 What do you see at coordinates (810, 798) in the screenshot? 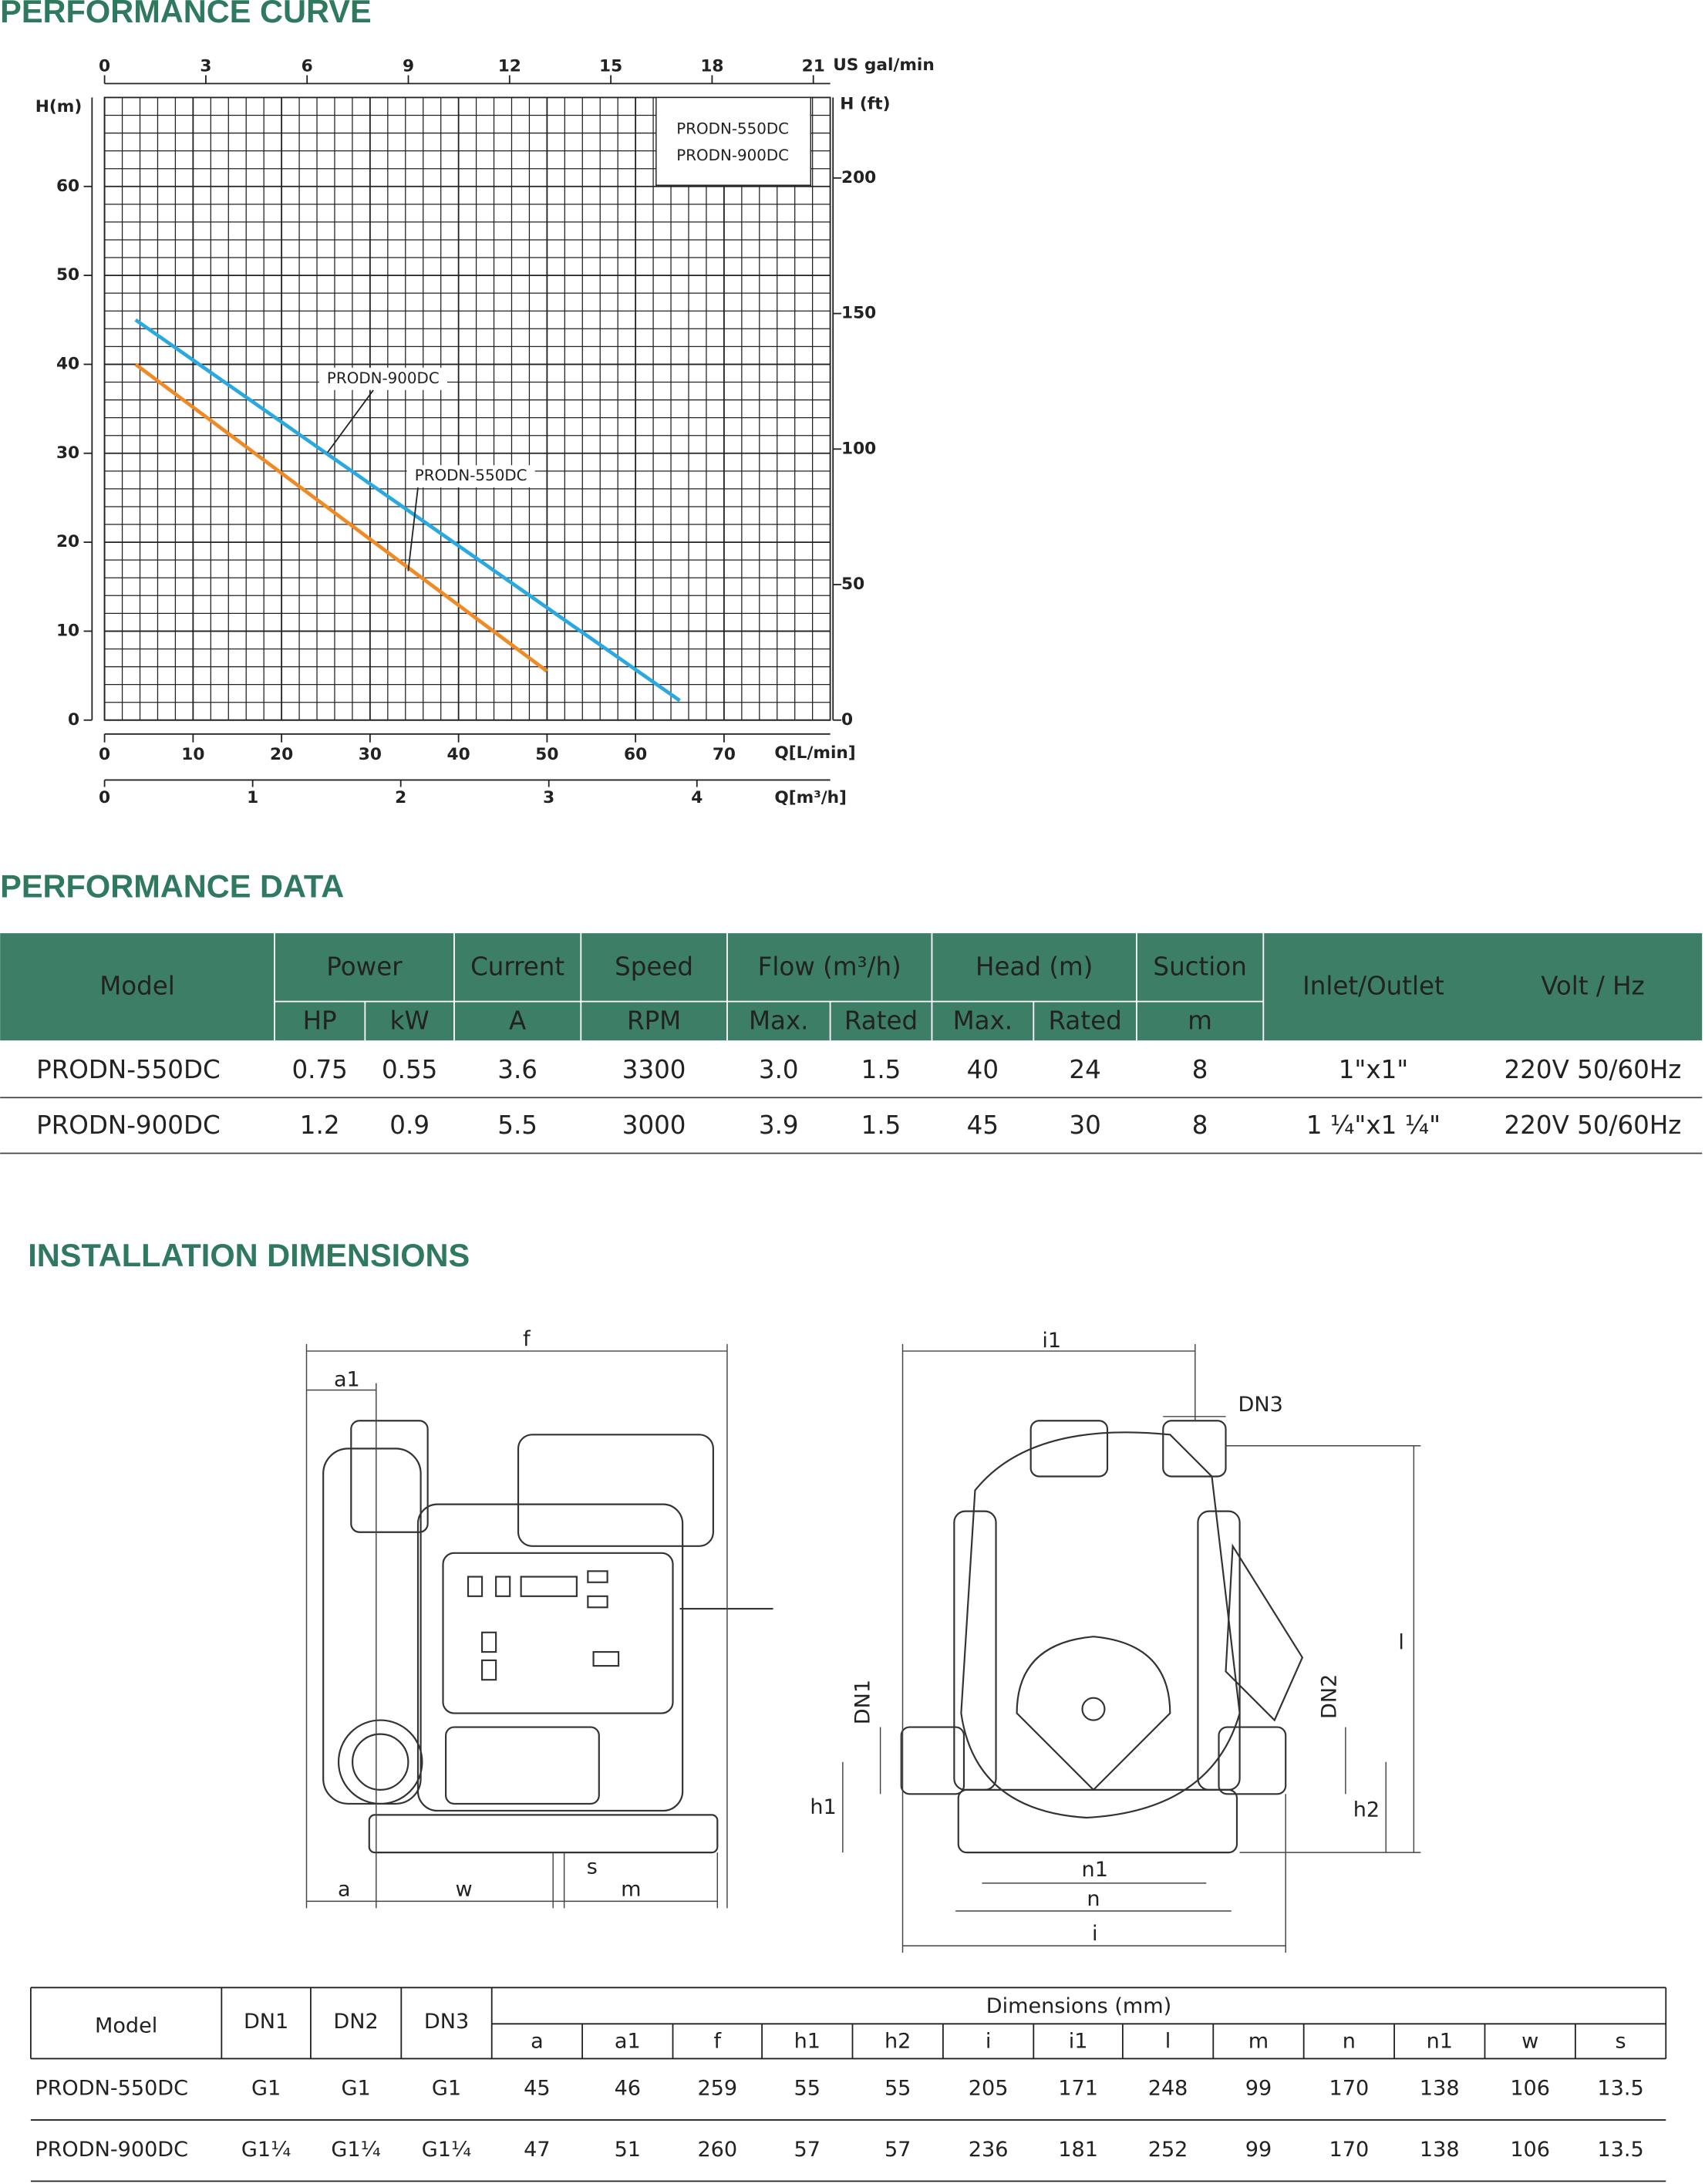
I see `x3-axis-label: Q[m³/h]` at bounding box center [810, 798].